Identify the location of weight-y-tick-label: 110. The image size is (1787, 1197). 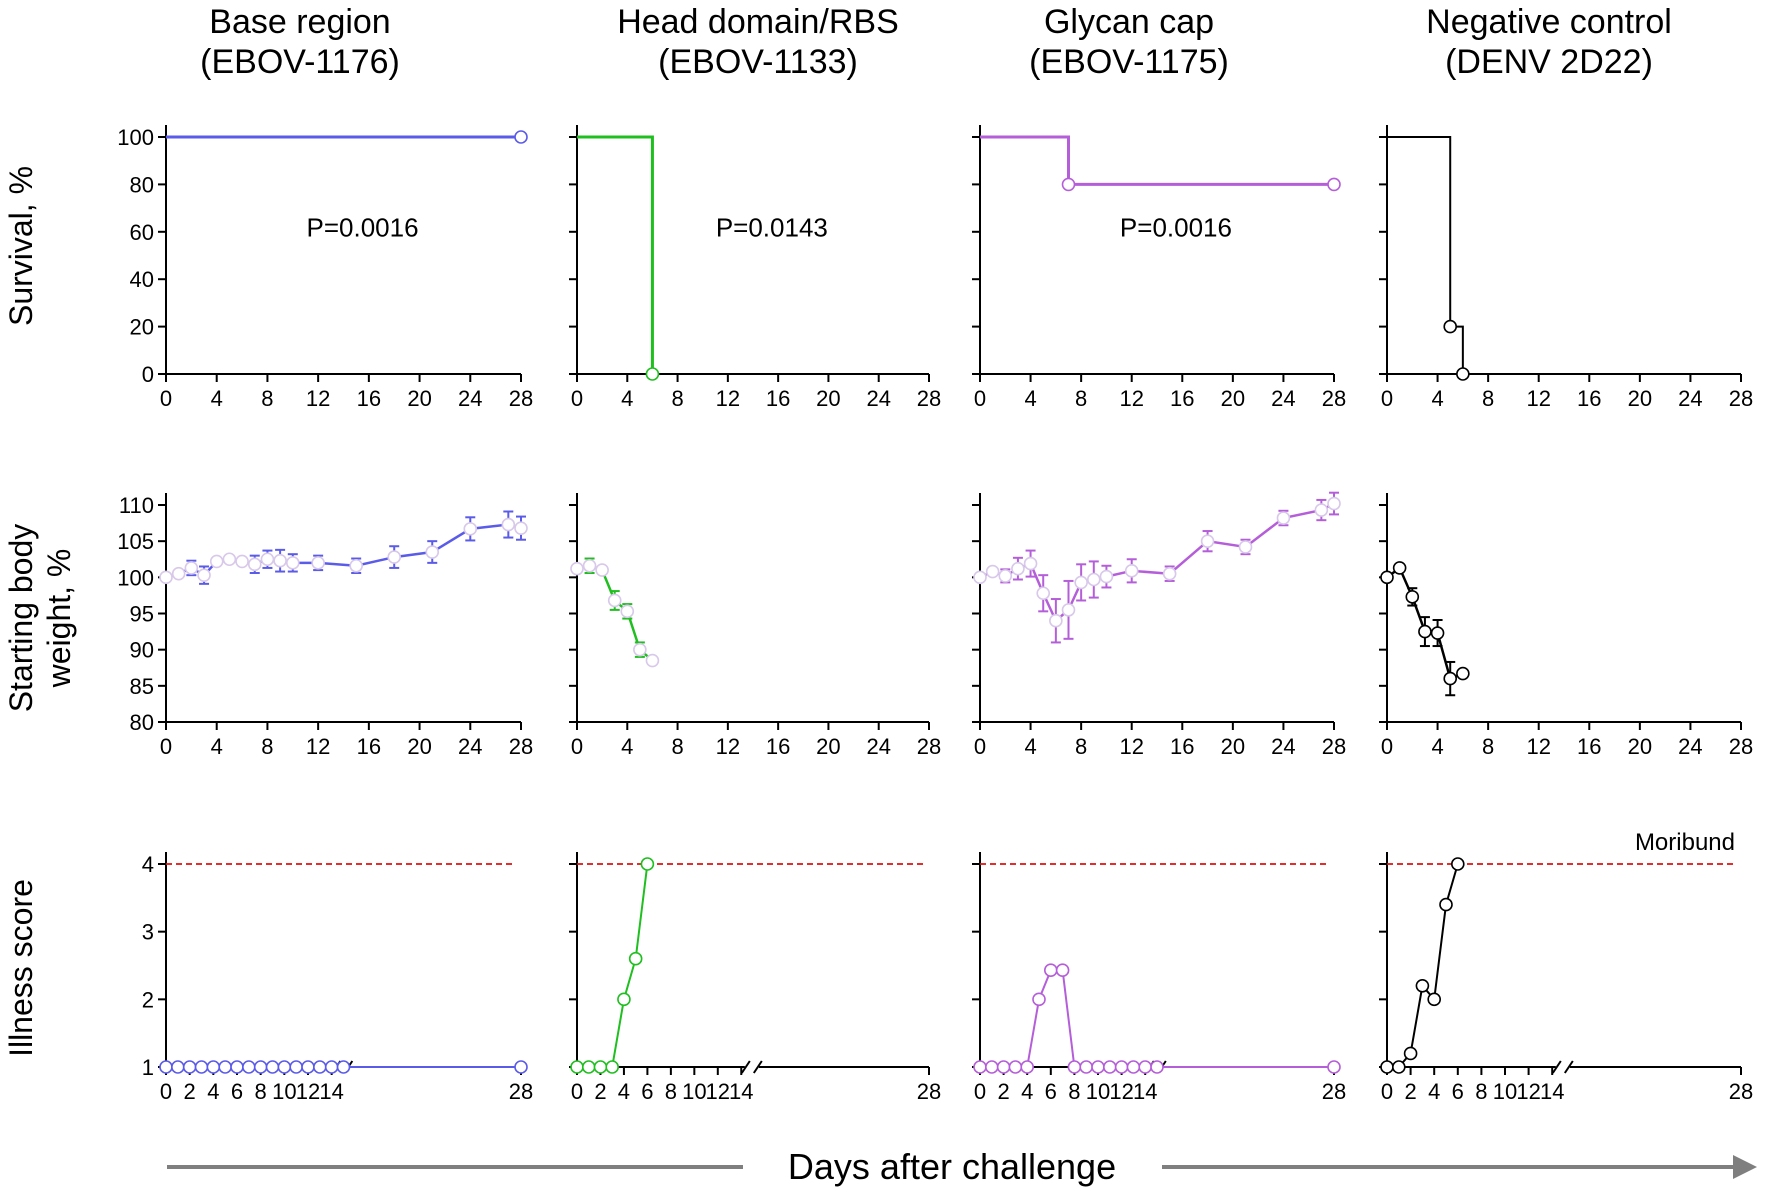
(136, 505).